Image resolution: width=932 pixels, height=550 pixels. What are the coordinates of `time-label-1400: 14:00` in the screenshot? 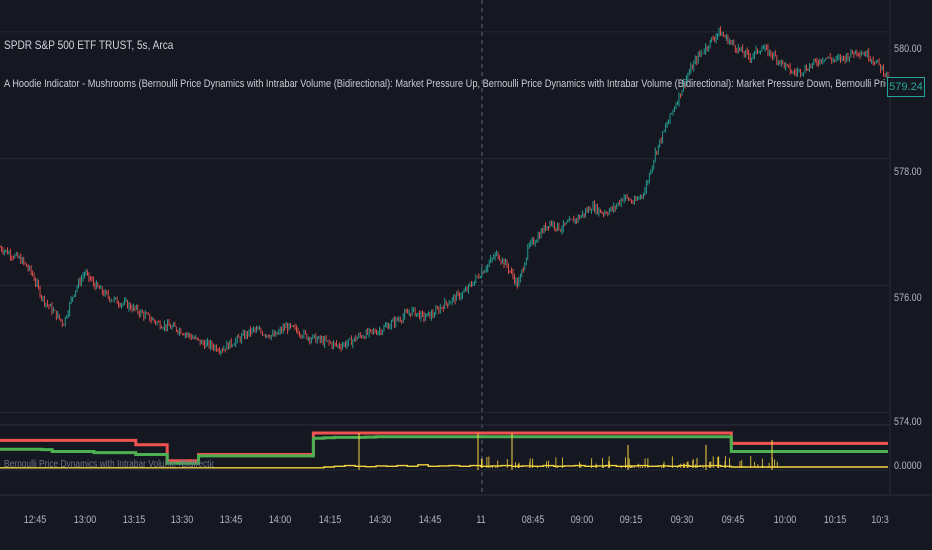 It's located at (280, 520).